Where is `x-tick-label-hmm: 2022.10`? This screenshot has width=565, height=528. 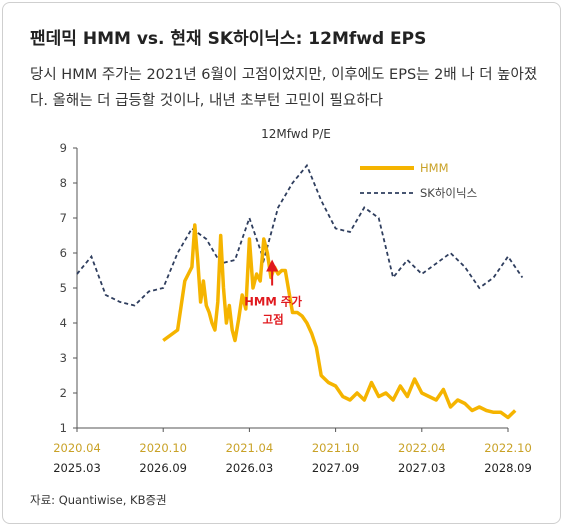 x-tick-label-hmm: 2022.10 is located at coordinates (508, 448).